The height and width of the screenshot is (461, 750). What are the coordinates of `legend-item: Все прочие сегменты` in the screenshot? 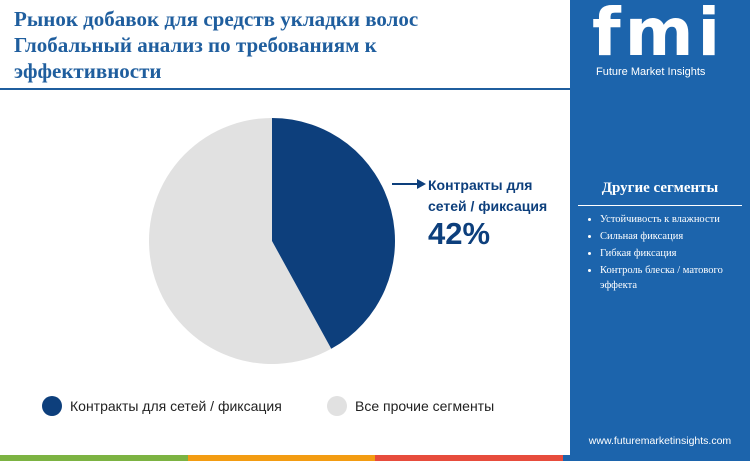 It's located at (410, 406).